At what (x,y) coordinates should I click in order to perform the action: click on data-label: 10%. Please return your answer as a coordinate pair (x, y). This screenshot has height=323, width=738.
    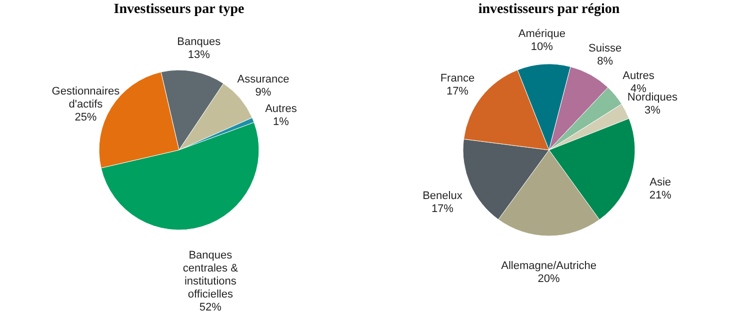
    Looking at the image, I should click on (542, 47).